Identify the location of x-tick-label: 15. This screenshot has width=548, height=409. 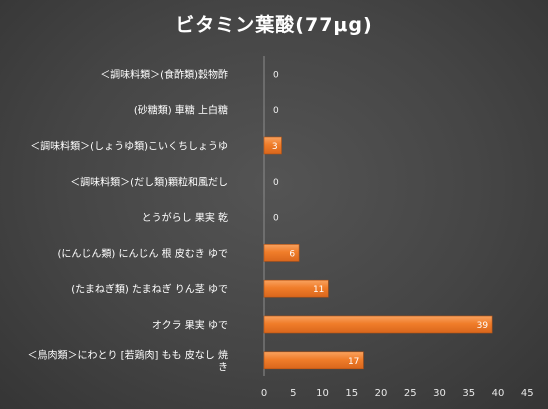
(351, 393).